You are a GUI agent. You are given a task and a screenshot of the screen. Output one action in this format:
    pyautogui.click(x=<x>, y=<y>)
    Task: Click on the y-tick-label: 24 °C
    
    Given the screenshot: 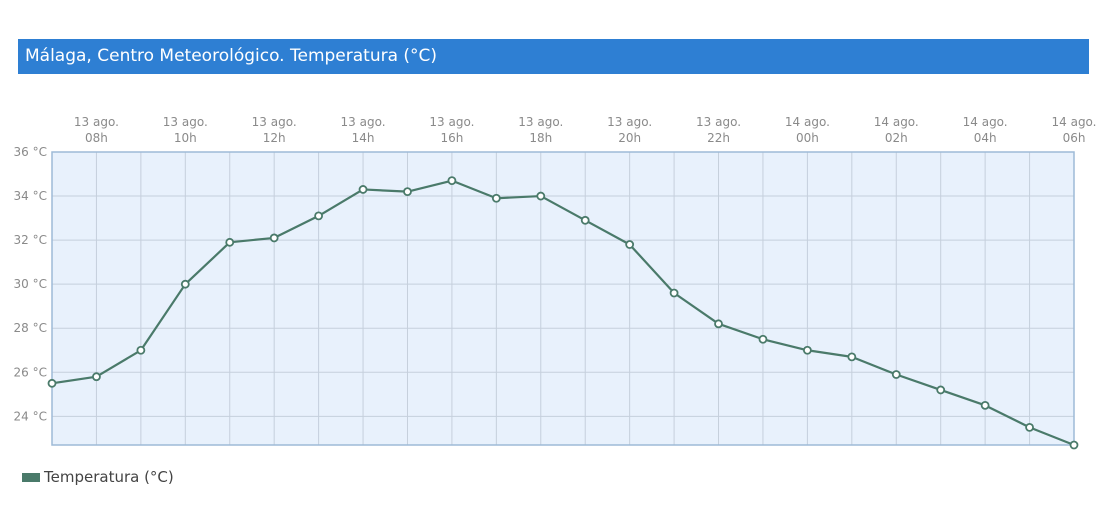 What is the action you would take?
    pyautogui.click(x=30, y=416)
    